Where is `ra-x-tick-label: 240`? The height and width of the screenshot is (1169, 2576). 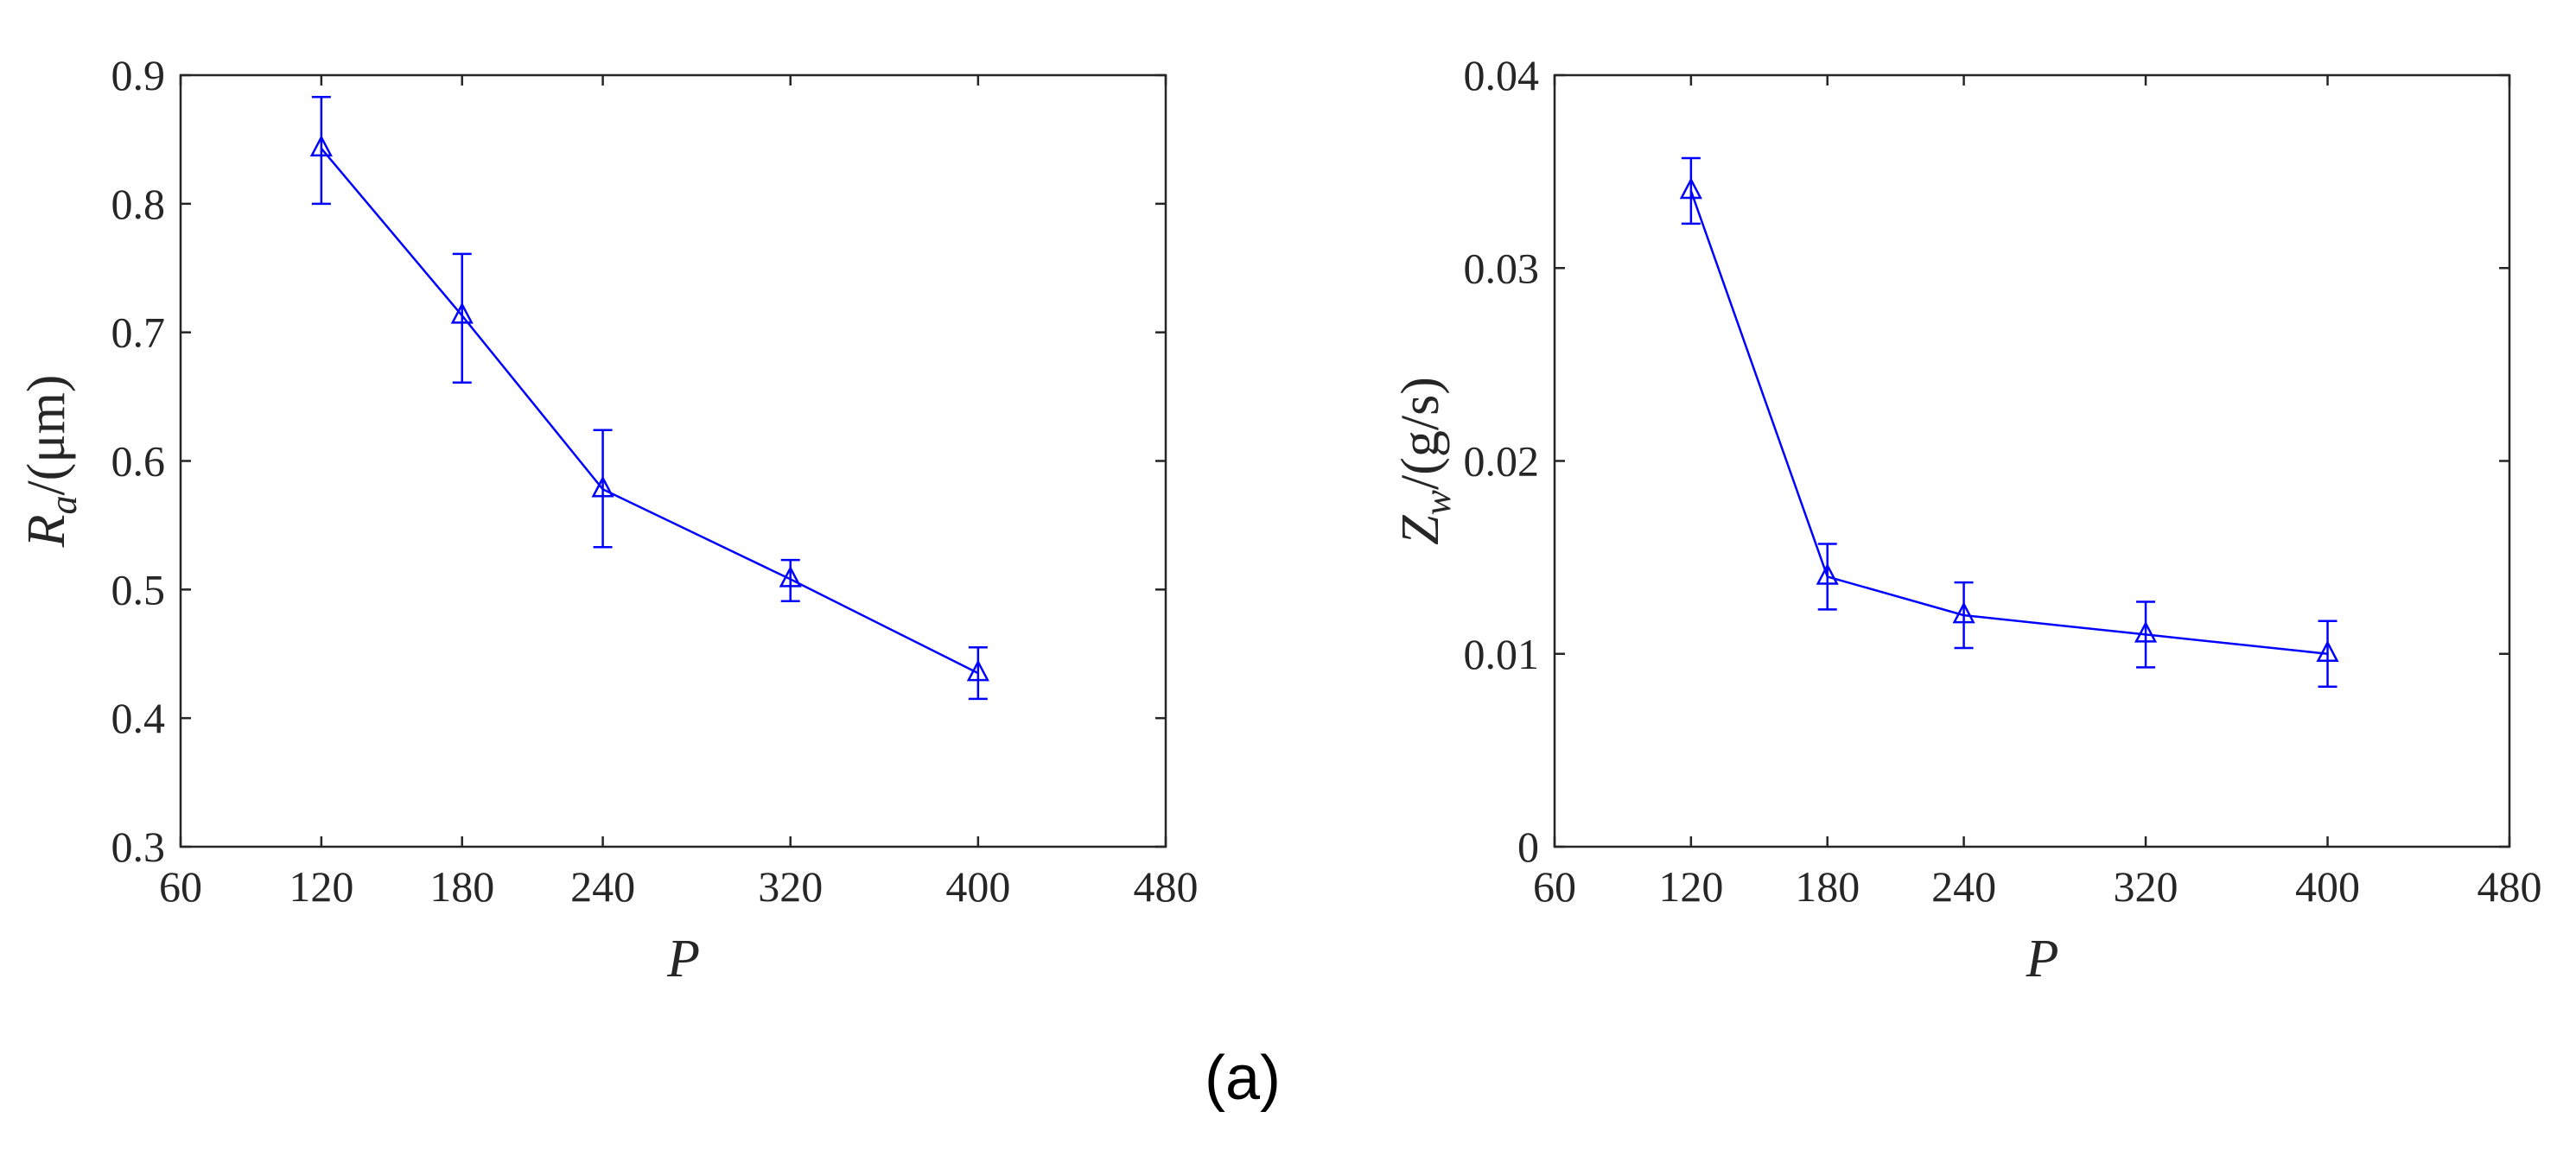
ra-x-tick-label: 240 is located at coordinates (602, 886).